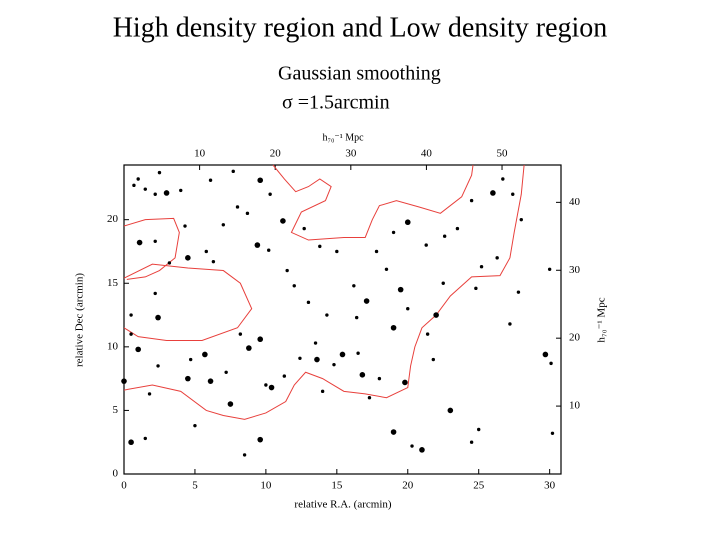 Image resolution: width=720 pixels, height=540 pixels. What do you see at coordinates (195, 486) in the screenshot?
I see `x-tick-label: 5` at bounding box center [195, 486].